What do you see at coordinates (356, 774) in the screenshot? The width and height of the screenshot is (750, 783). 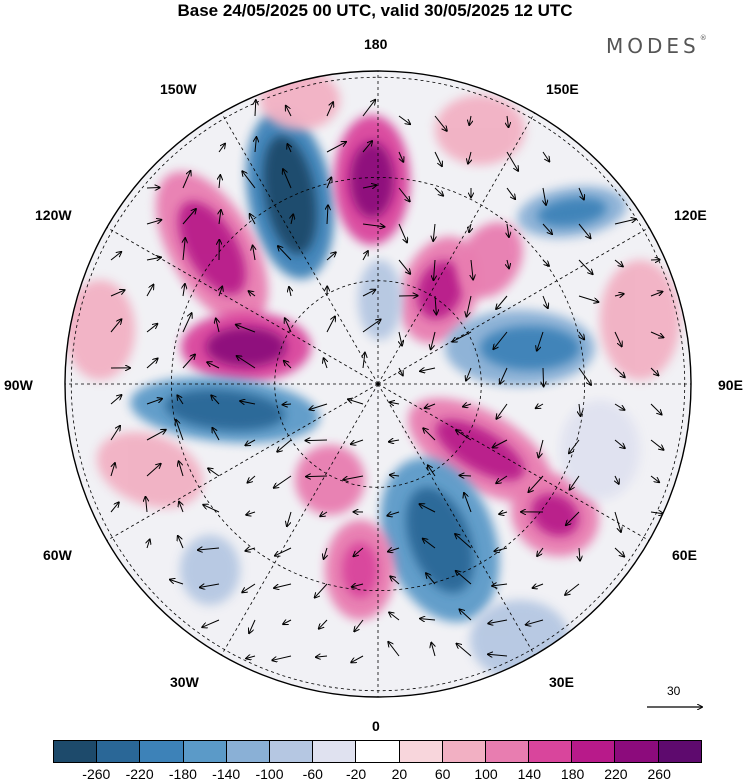 I see `colorbar-tick-label: -20` at bounding box center [356, 774].